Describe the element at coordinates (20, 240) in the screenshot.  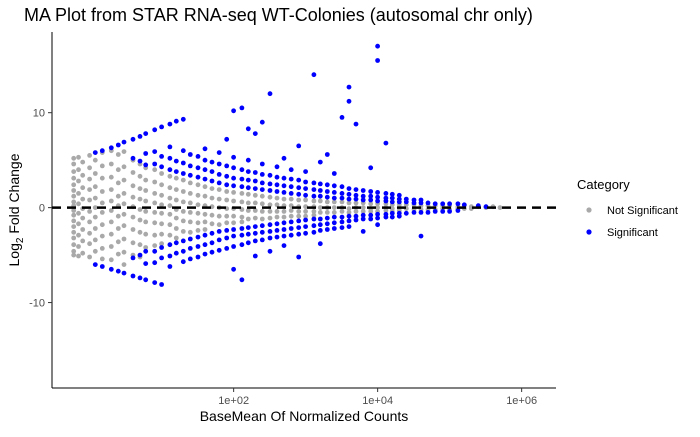
I see `y-axis-title-subscript: 2` at that location.